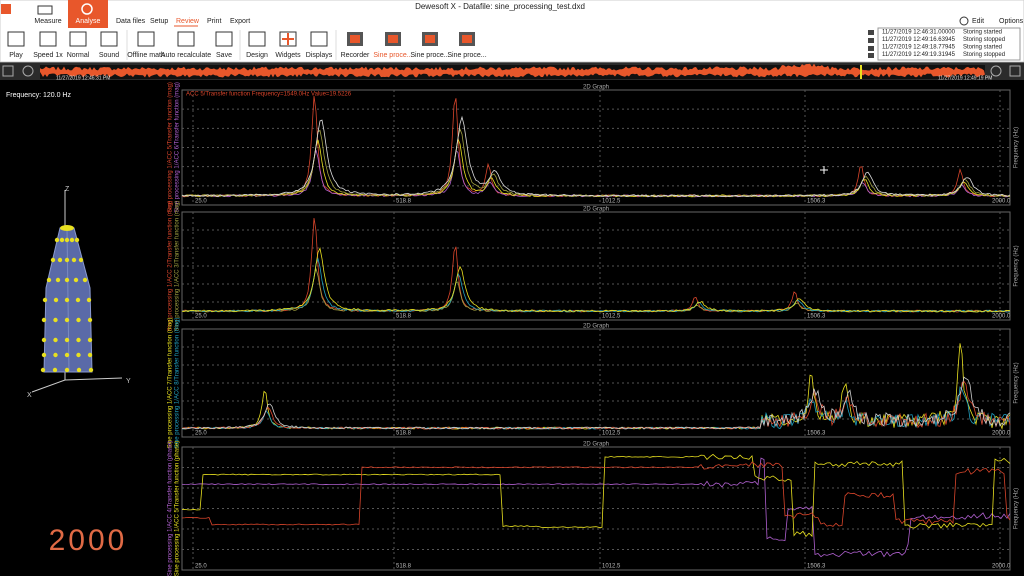  What do you see at coordinates (131, 21) in the screenshot?
I see `menu-tab: Data files` at bounding box center [131, 21].